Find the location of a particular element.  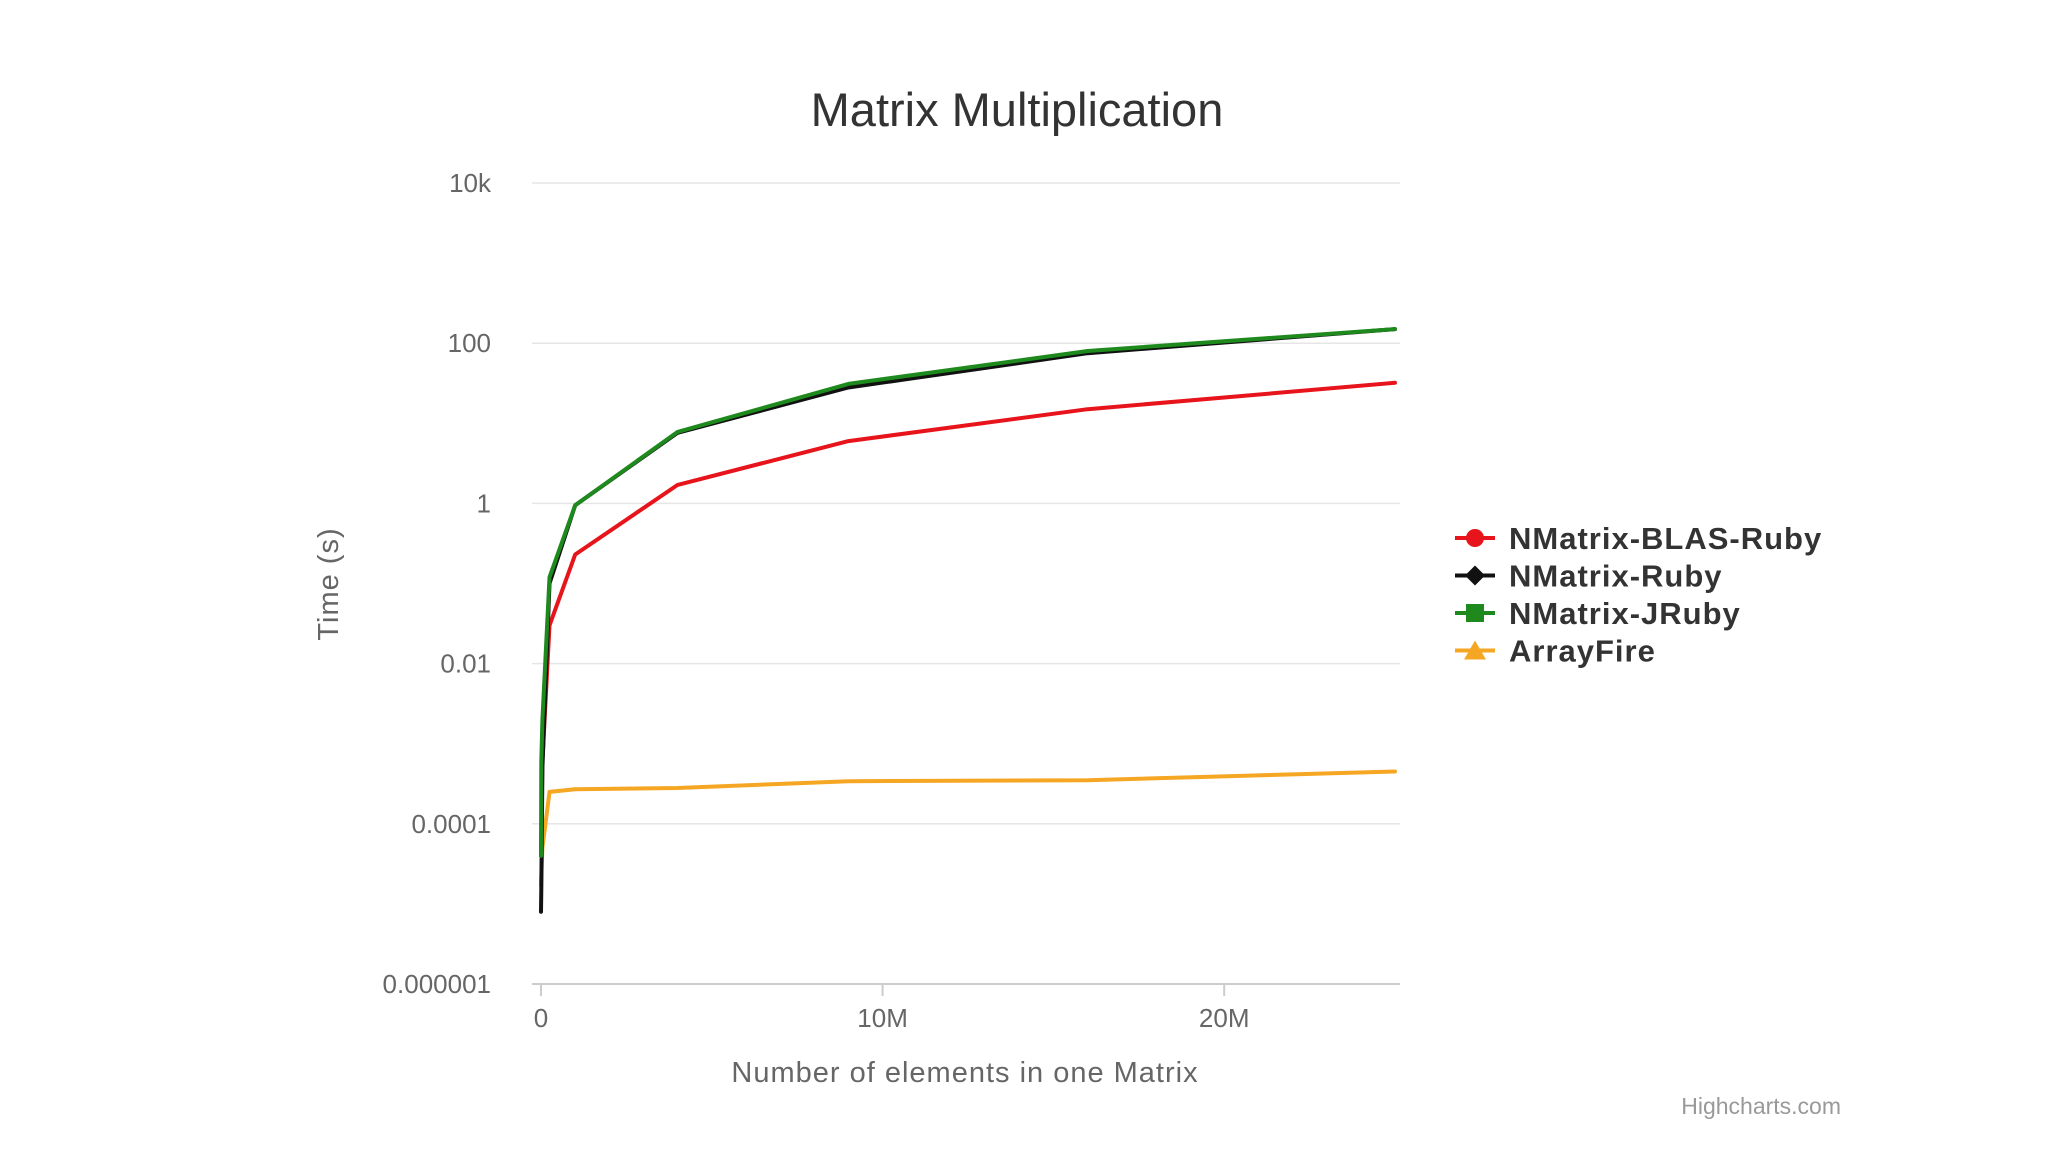

legend-item-arrayfire: ArrayFire is located at coordinates (1555, 651).